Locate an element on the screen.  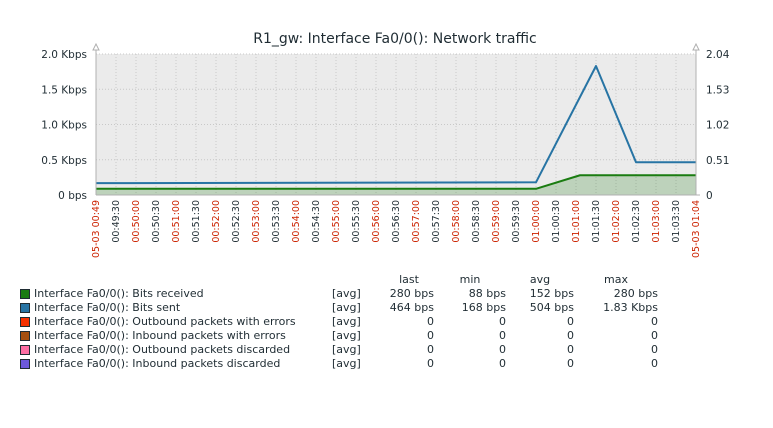
legend-item: Interface Fa0/0(): Bits sent is located at coordinates (176, 308).